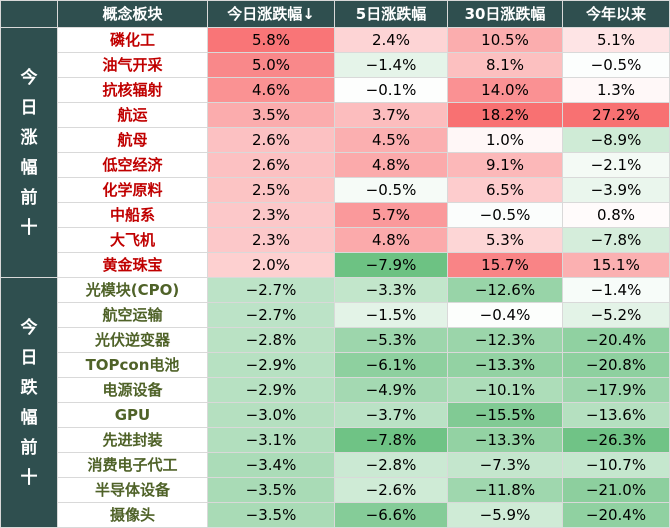 This screenshot has width=670, height=528. Describe the element at coordinates (505, 190) in the screenshot. I see `30day-change-cell: 6.5%` at that location.